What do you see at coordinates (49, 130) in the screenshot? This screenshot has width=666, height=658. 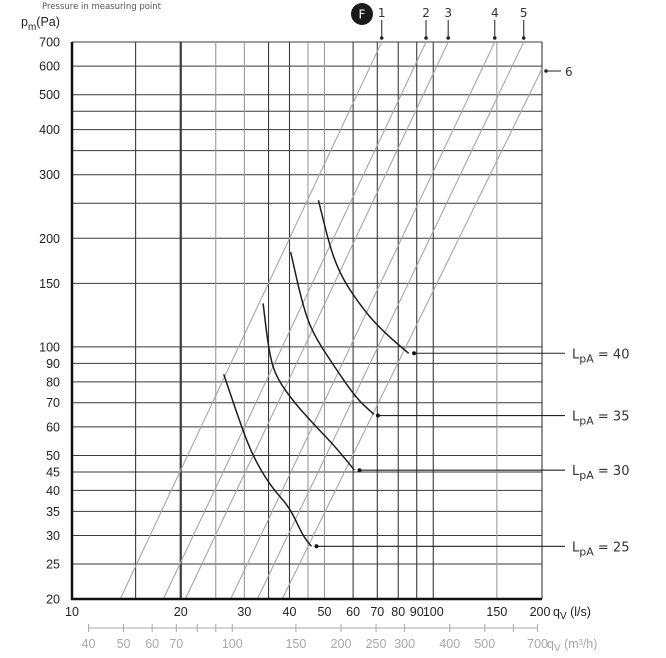 I see `y-tick-label: 400` at bounding box center [49, 130].